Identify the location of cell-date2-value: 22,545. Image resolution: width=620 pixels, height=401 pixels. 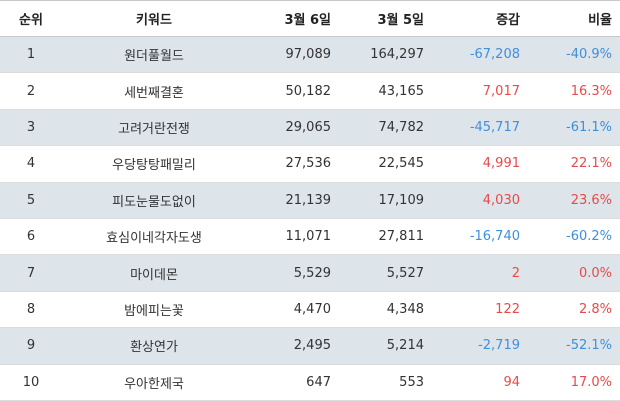
(401, 164).